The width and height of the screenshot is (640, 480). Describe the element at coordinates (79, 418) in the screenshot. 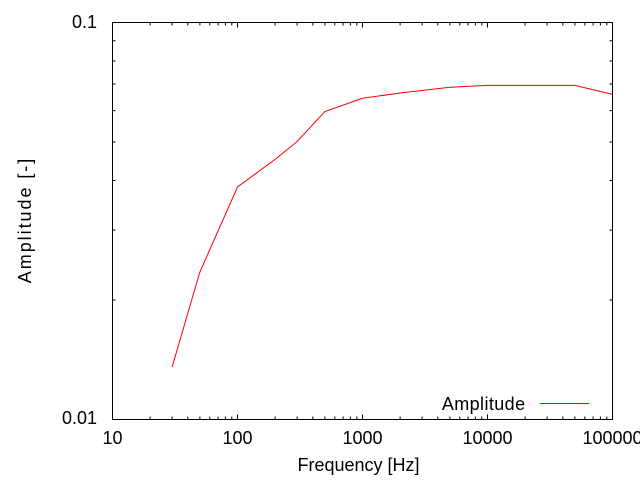

I see `svg-text: 0.01` at that location.